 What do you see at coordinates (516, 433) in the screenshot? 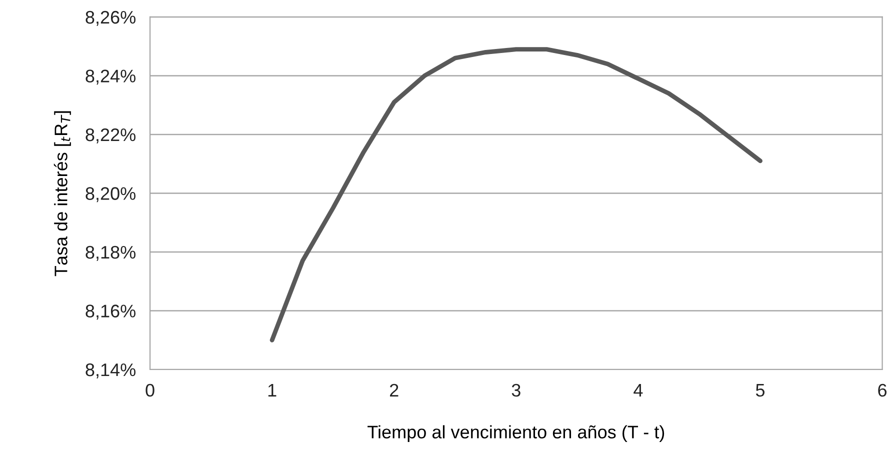
I see `x-axis-title: Tiempo al vencimiento en años (T - t)` at bounding box center [516, 433].